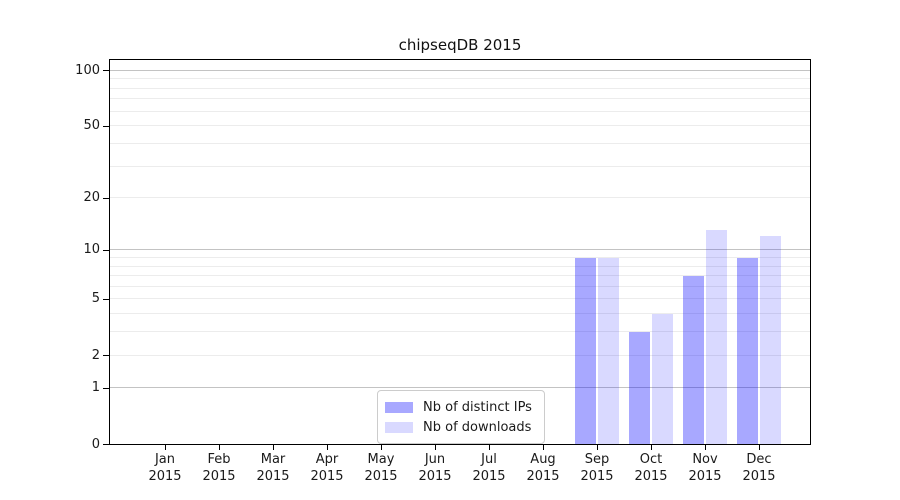  I want to click on y-tick-label: 10, so click(91, 250).